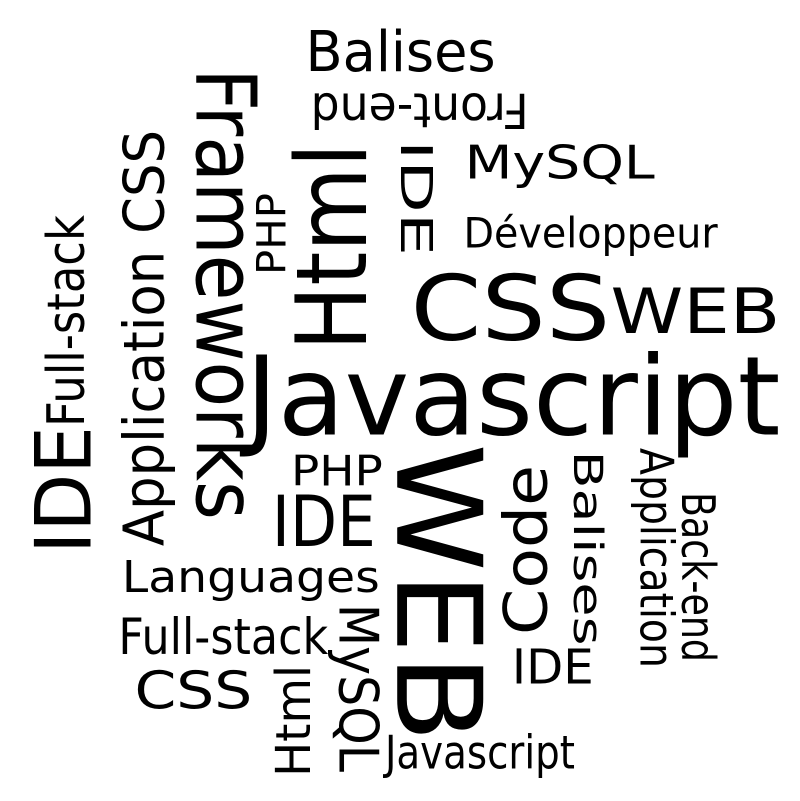 Image resolution: width=800 pixels, height=801 pixels. What do you see at coordinates (332, 247) in the screenshot?
I see `word-html-large: Html` at bounding box center [332, 247].